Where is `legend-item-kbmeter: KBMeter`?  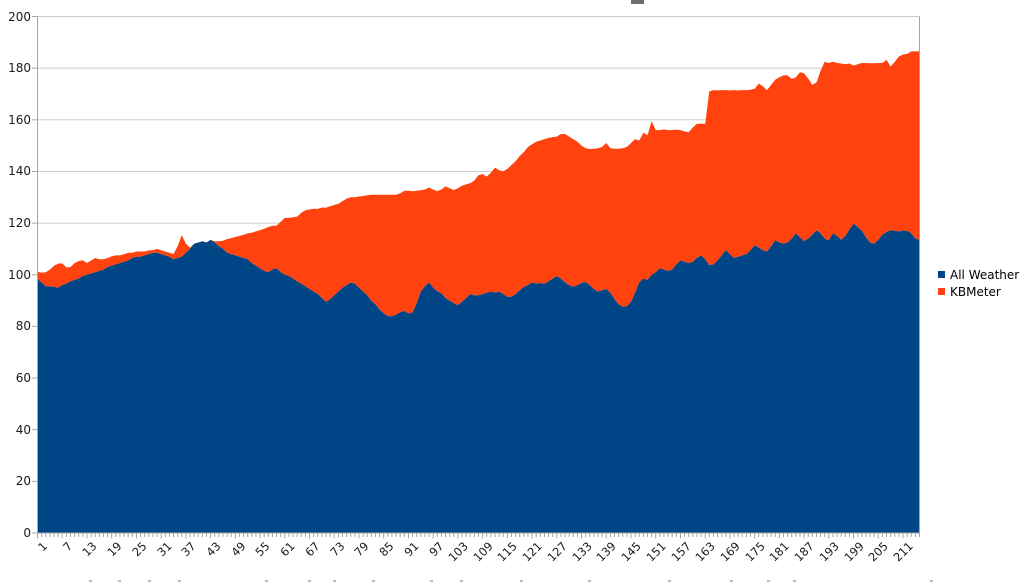 legend-item-kbmeter: KBMeter is located at coordinates (978, 291).